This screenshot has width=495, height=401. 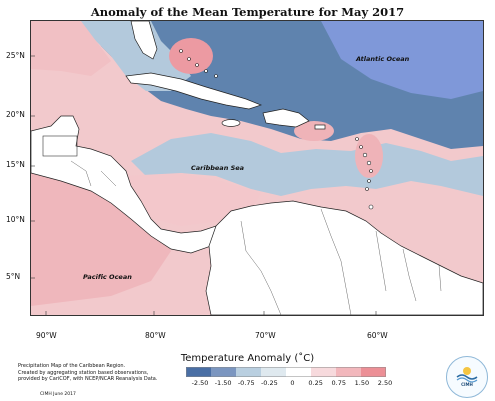 What do you see at coordinates (223, 383) in the screenshot?
I see `colorbar-tick-label: -1.50` at bounding box center [223, 383].